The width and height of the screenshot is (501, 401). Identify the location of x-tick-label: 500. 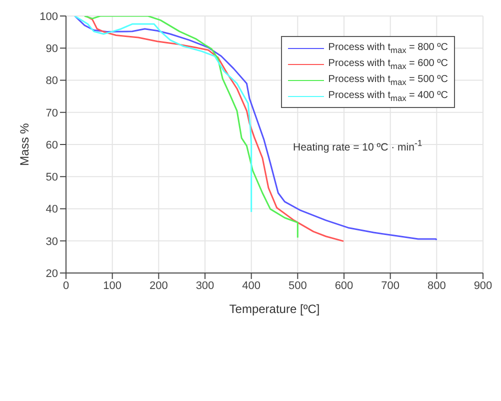
(297, 286).